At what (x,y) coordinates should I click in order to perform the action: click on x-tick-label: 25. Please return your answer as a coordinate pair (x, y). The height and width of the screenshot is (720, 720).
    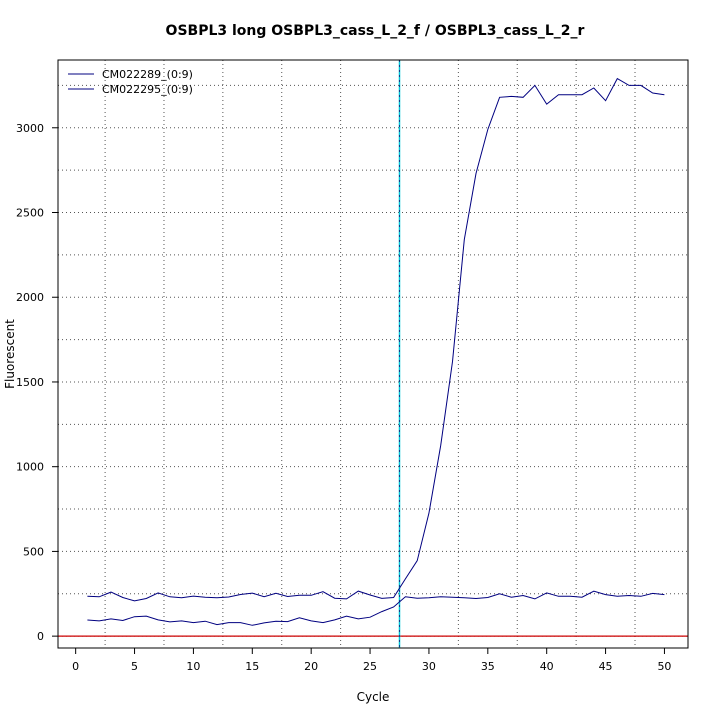
    Looking at the image, I should click on (370, 666).